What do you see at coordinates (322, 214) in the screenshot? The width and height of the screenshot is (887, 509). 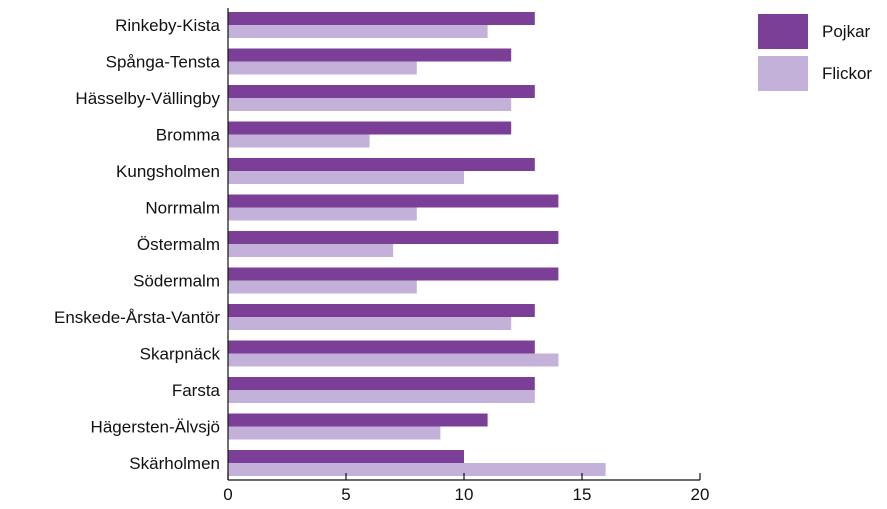 I see `bar-flickor-norrmalm` at bounding box center [322, 214].